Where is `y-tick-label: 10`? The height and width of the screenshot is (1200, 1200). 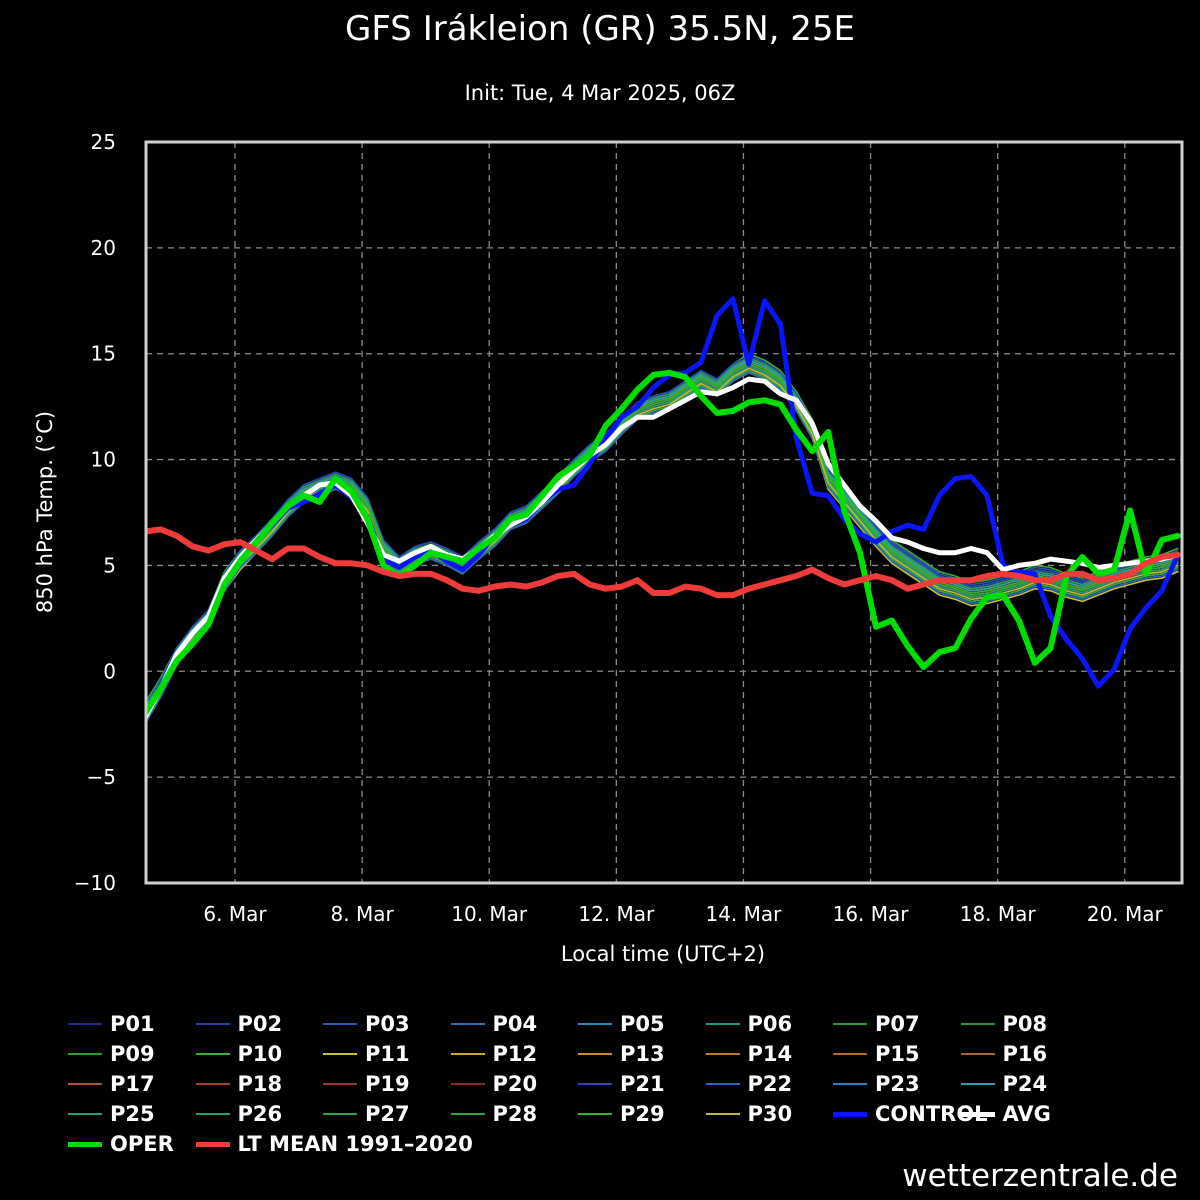 y-tick-label: 10 is located at coordinates (103, 460).